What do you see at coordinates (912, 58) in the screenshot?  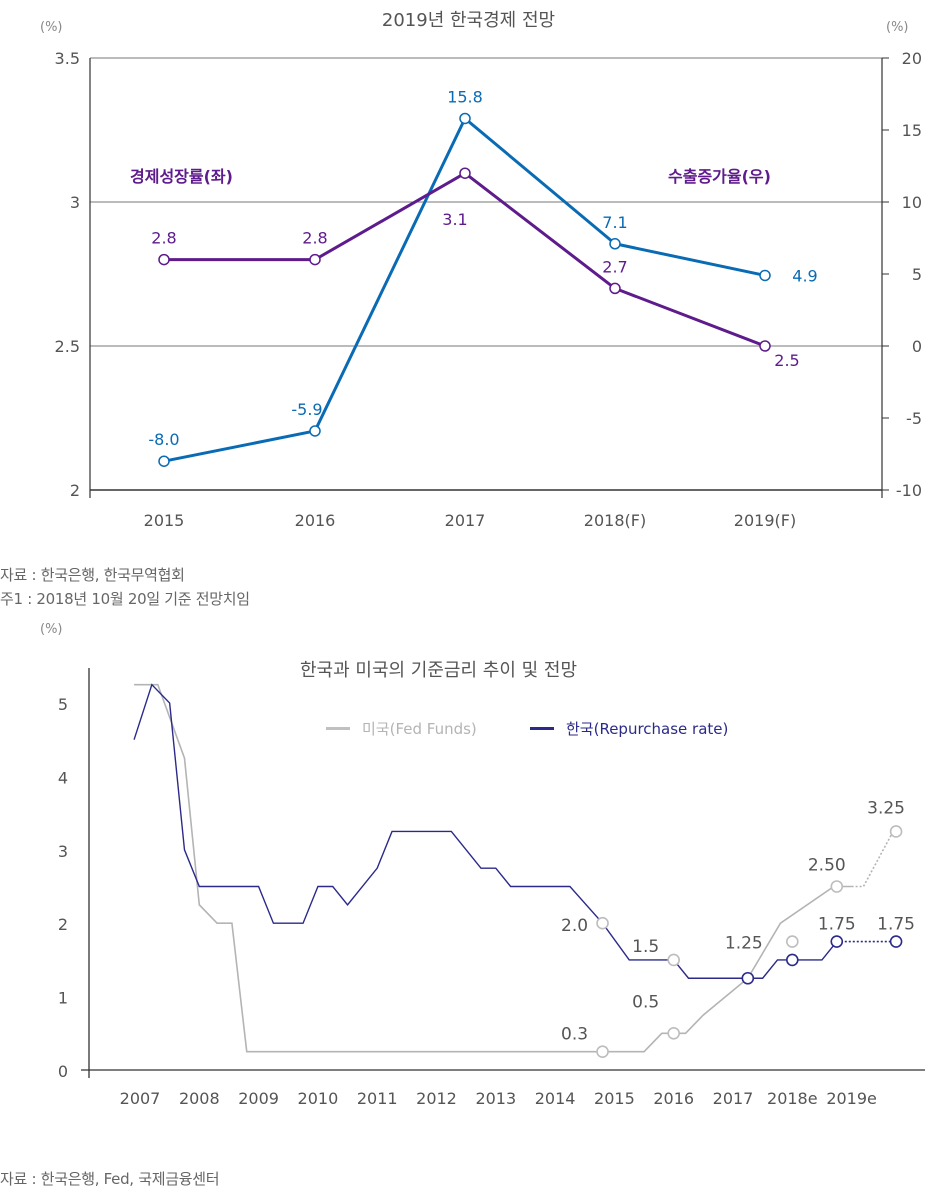 I see `right-tick-label: 20` at bounding box center [912, 58].